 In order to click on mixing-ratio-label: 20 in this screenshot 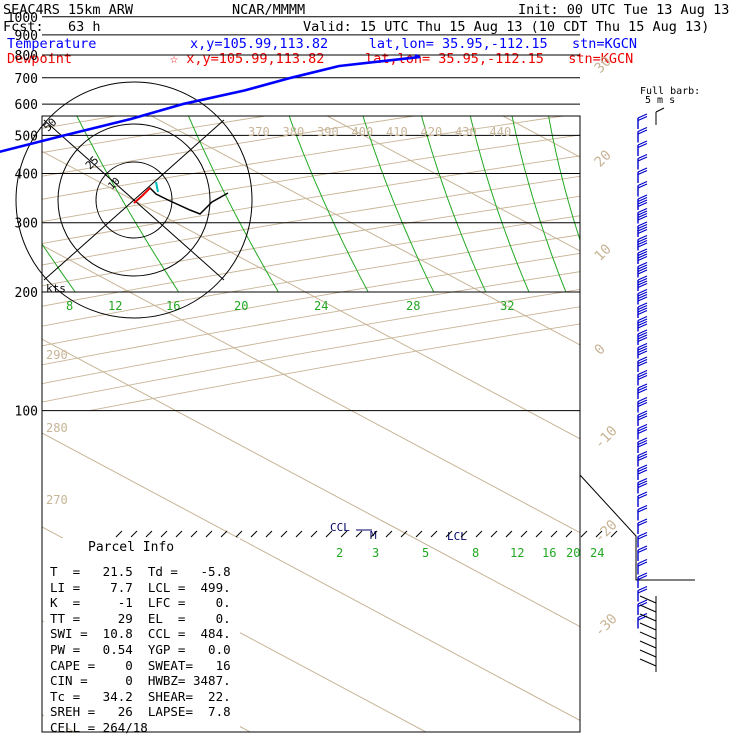, I will do `click(241, 306)`.